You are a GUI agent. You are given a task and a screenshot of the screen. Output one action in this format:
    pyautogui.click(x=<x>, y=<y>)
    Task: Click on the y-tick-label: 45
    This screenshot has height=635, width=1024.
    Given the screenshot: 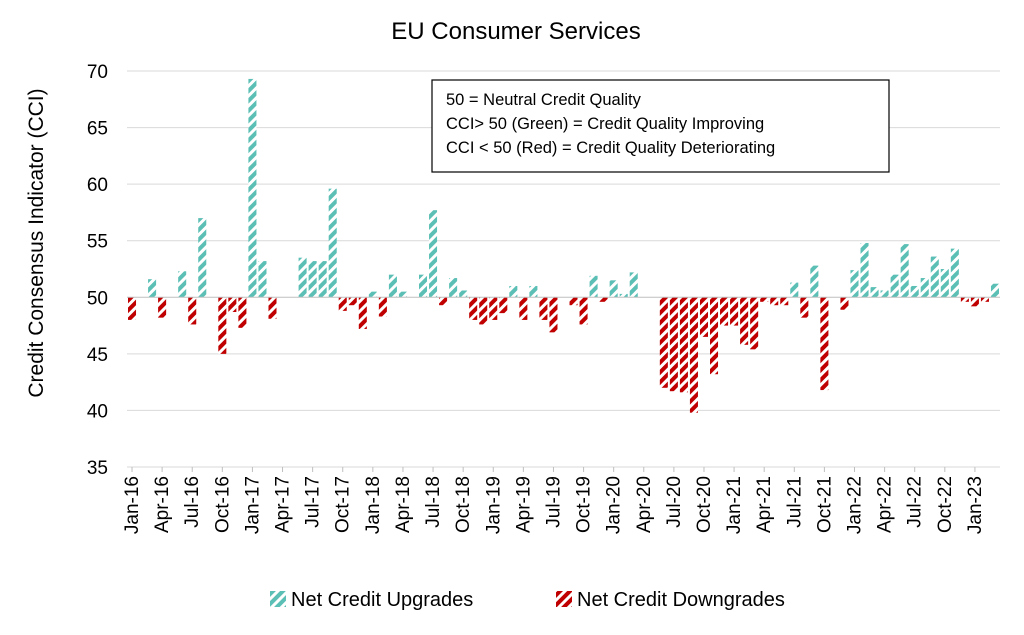 What is the action you would take?
    pyautogui.click(x=97, y=355)
    